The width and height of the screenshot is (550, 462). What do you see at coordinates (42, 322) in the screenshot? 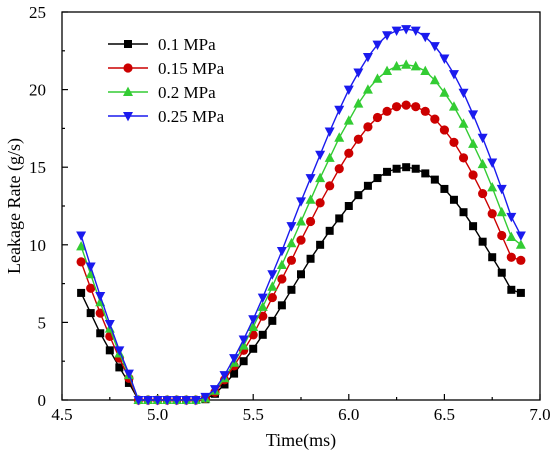
I see `y-tick-label: 5` at bounding box center [42, 322].